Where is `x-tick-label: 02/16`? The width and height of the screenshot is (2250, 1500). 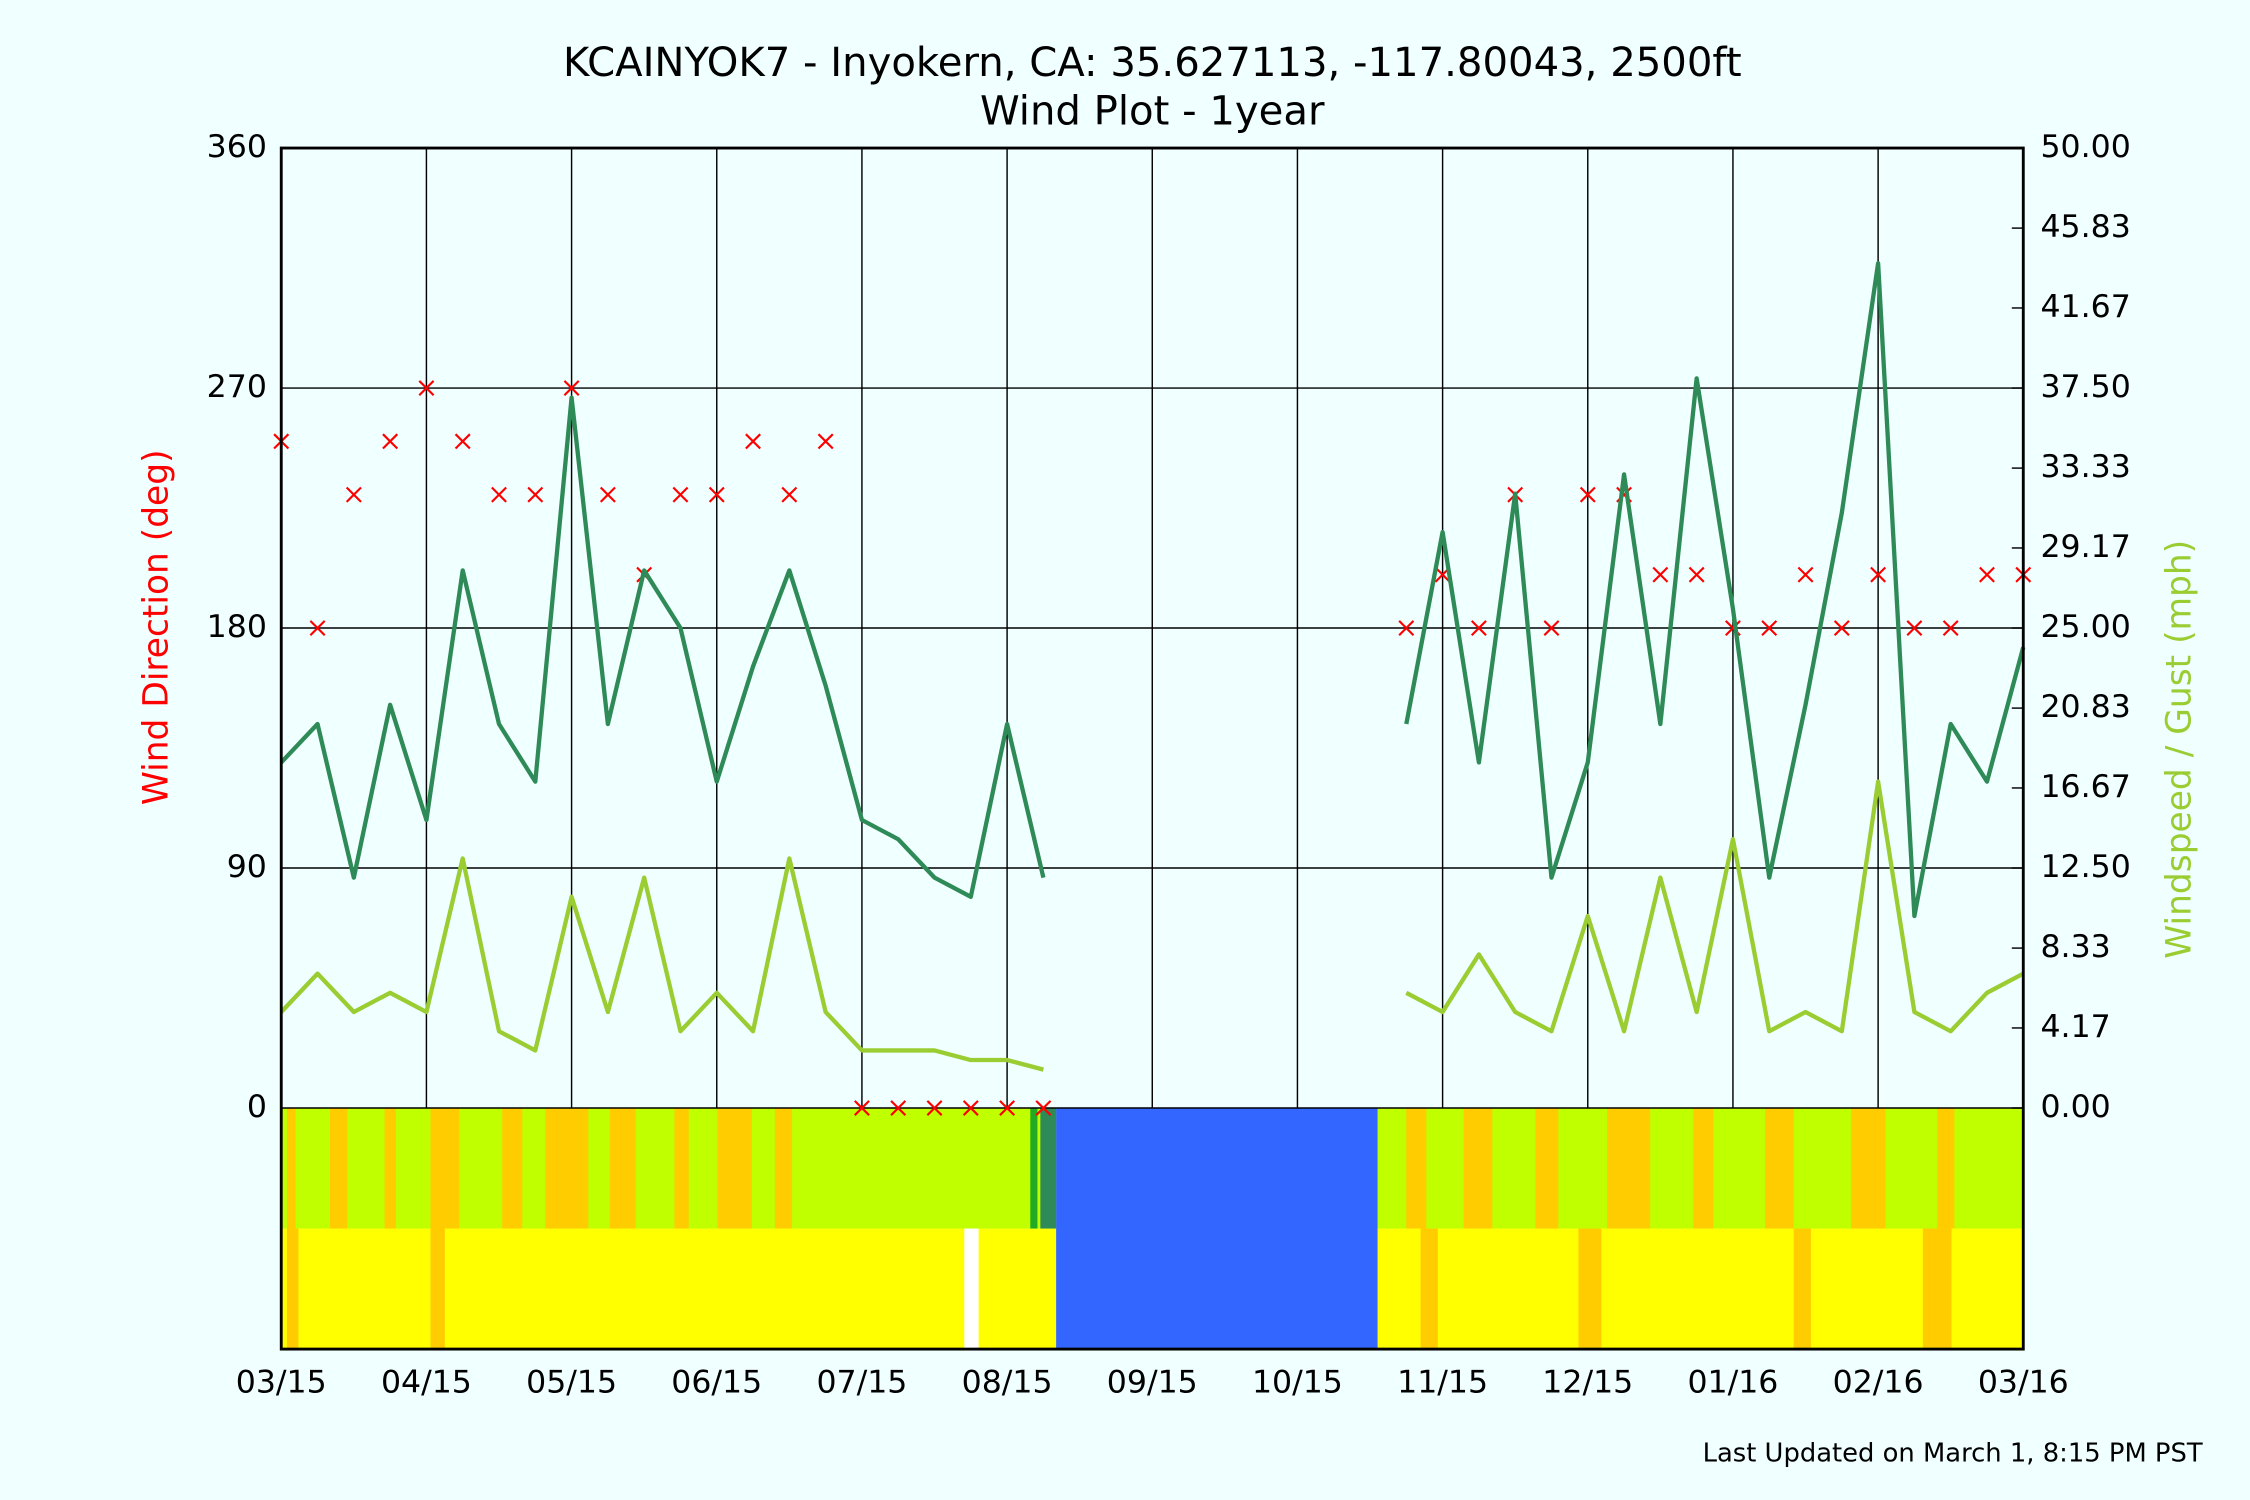
x-tick-label: 02/16 is located at coordinates (1878, 1383).